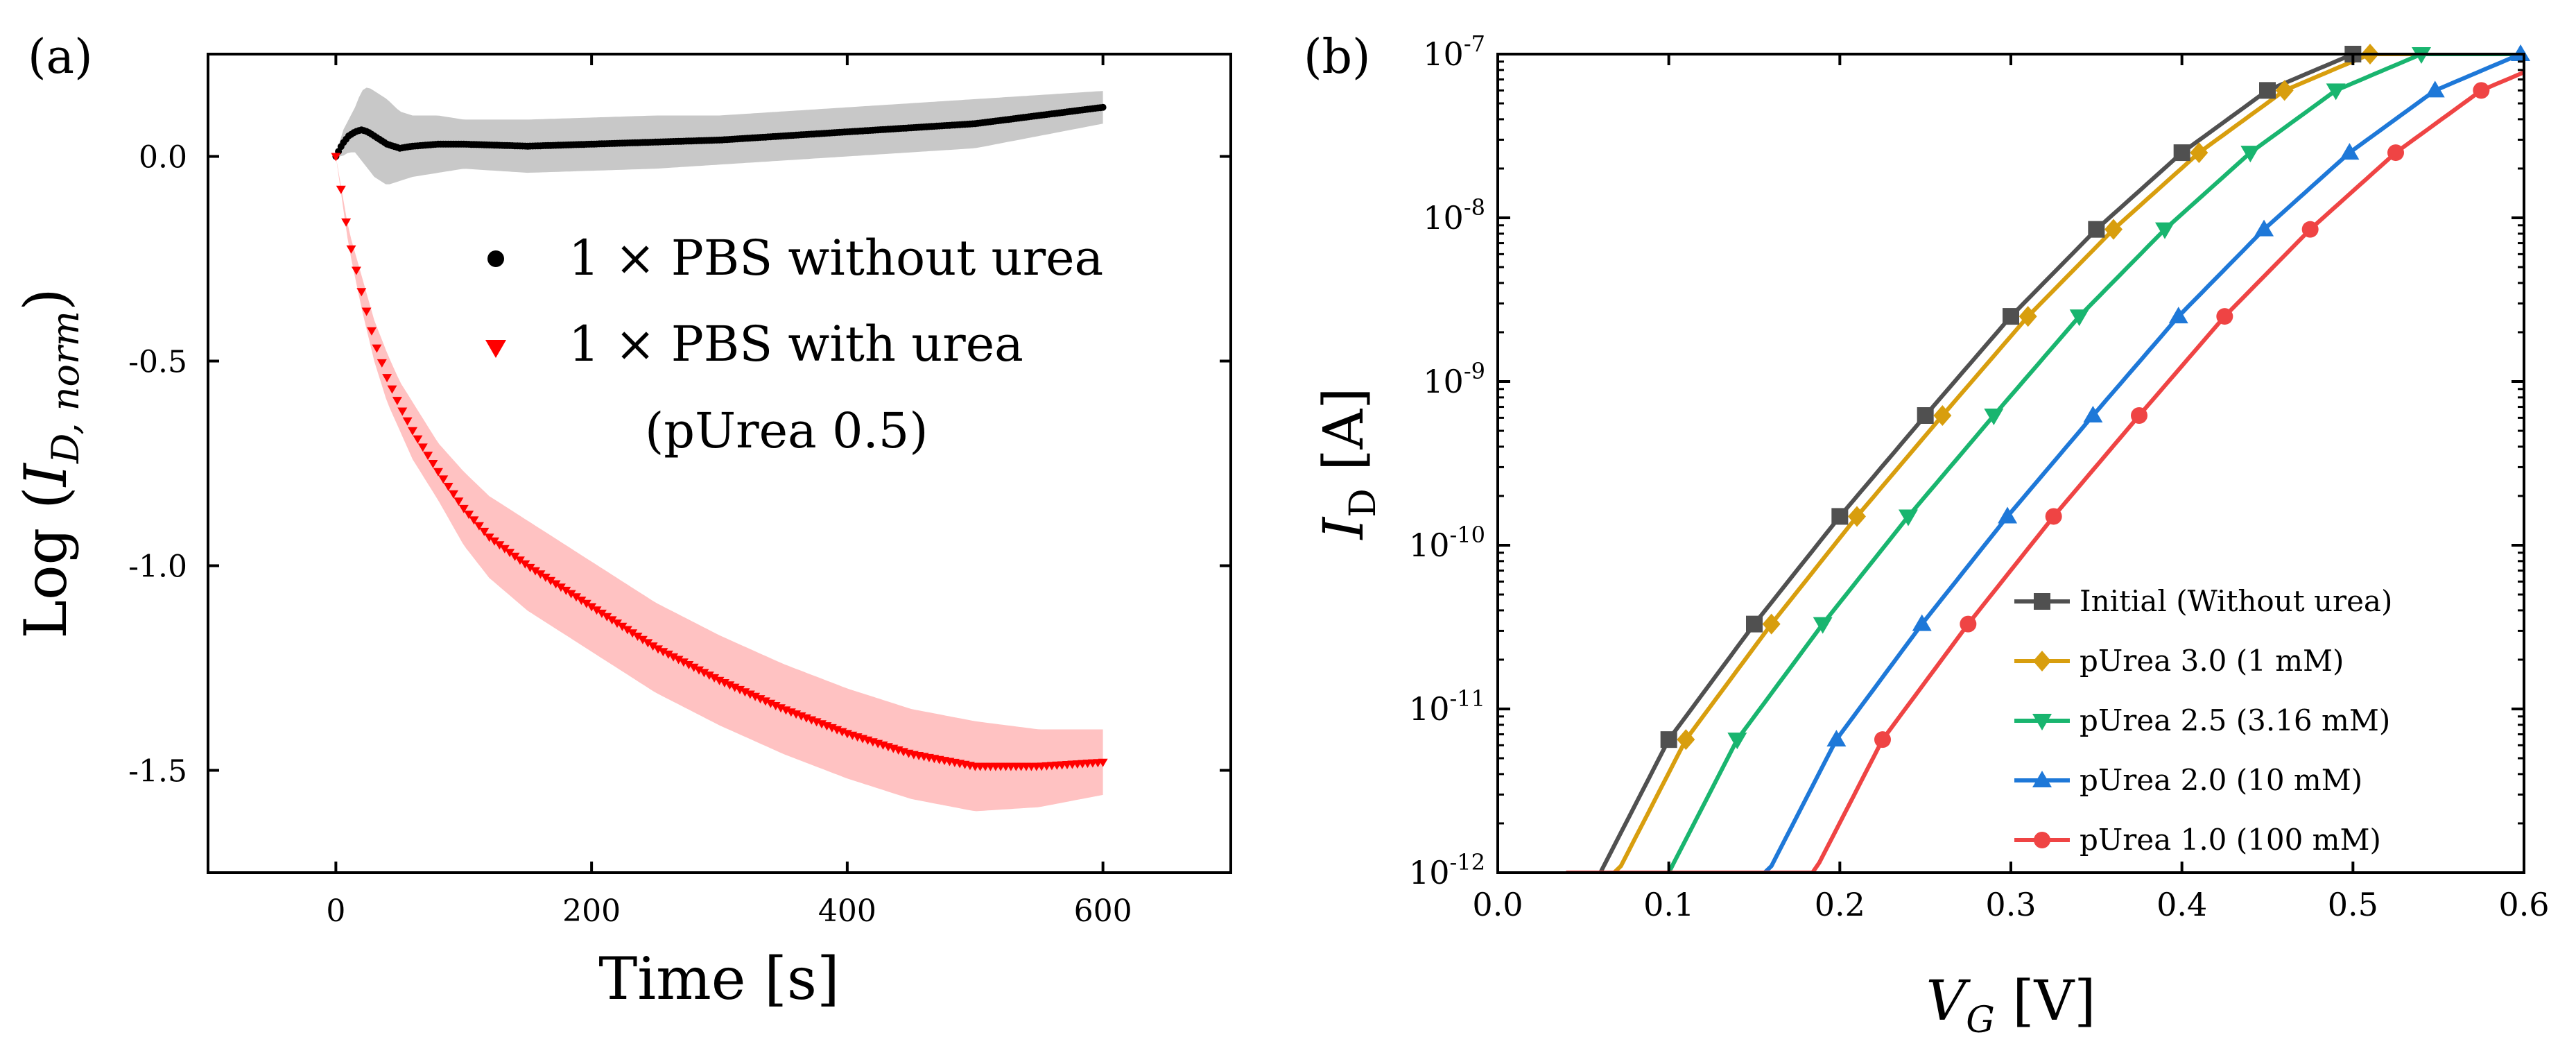  I want to click on b-x-tick-label: 0.0, so click(1497, 905).